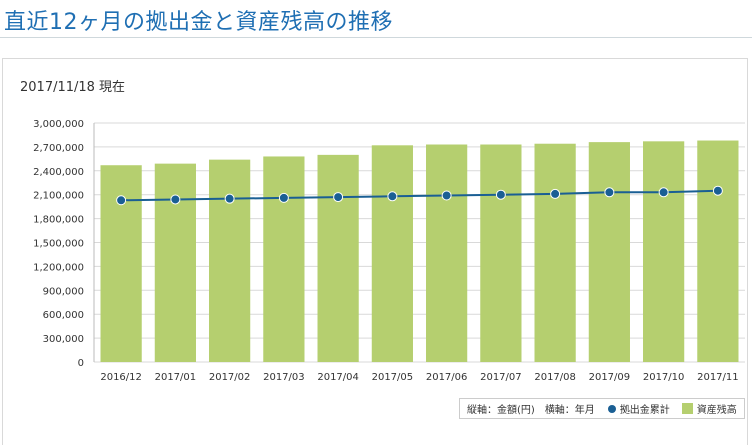  Describe the element at coordinates (58, 148) in the screenshot. I see `y-tick-label: 2,700,000` at that location.